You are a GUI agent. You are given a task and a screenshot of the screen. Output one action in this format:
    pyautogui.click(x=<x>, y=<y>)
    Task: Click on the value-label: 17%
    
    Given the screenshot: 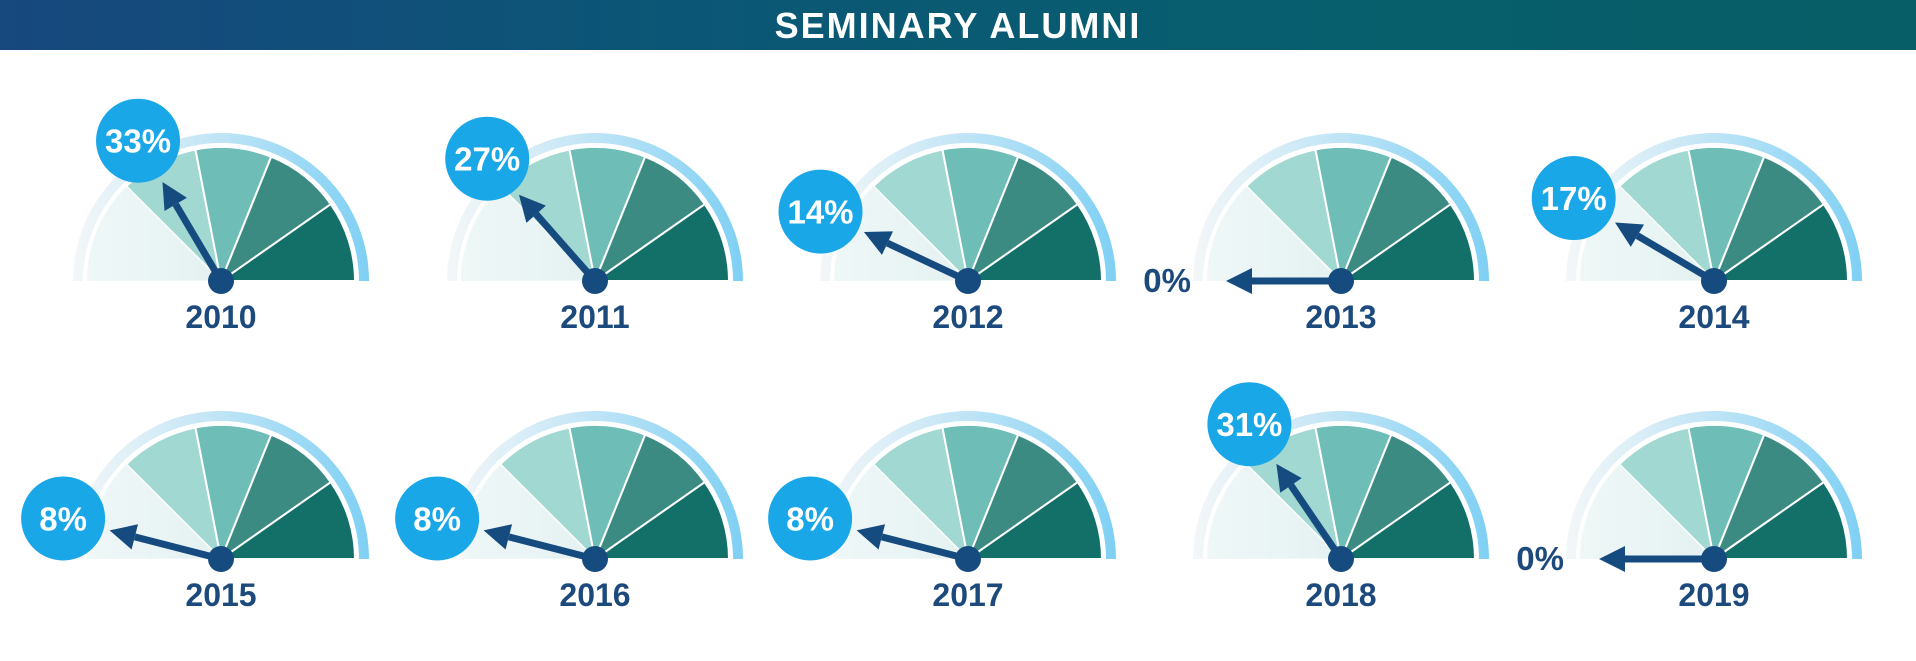 What is the action you would take?
    pyautogui.click(x=1574, y=198)
    